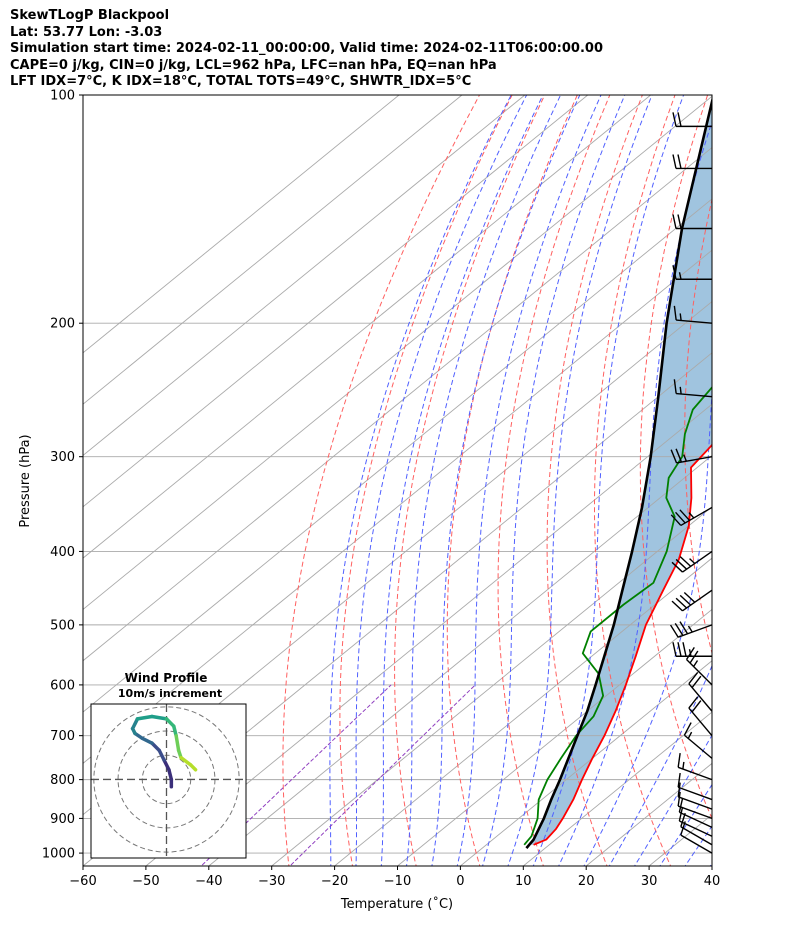 This screenshot has height=937, width=794. Describe the element at coordinates (296, 775) in the screenshot. I see `mixing-ratio-line` at that location.